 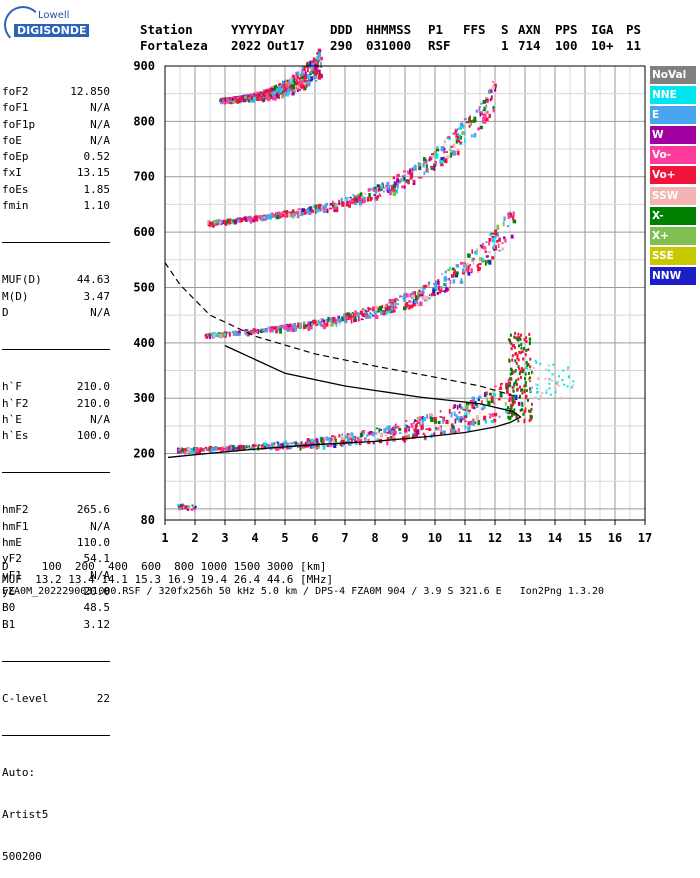 What do you see at coordinates (52, 30) in the screenshot?
I see `logo-digisonde: DIGISONDE` at bounding box center [52, 30].